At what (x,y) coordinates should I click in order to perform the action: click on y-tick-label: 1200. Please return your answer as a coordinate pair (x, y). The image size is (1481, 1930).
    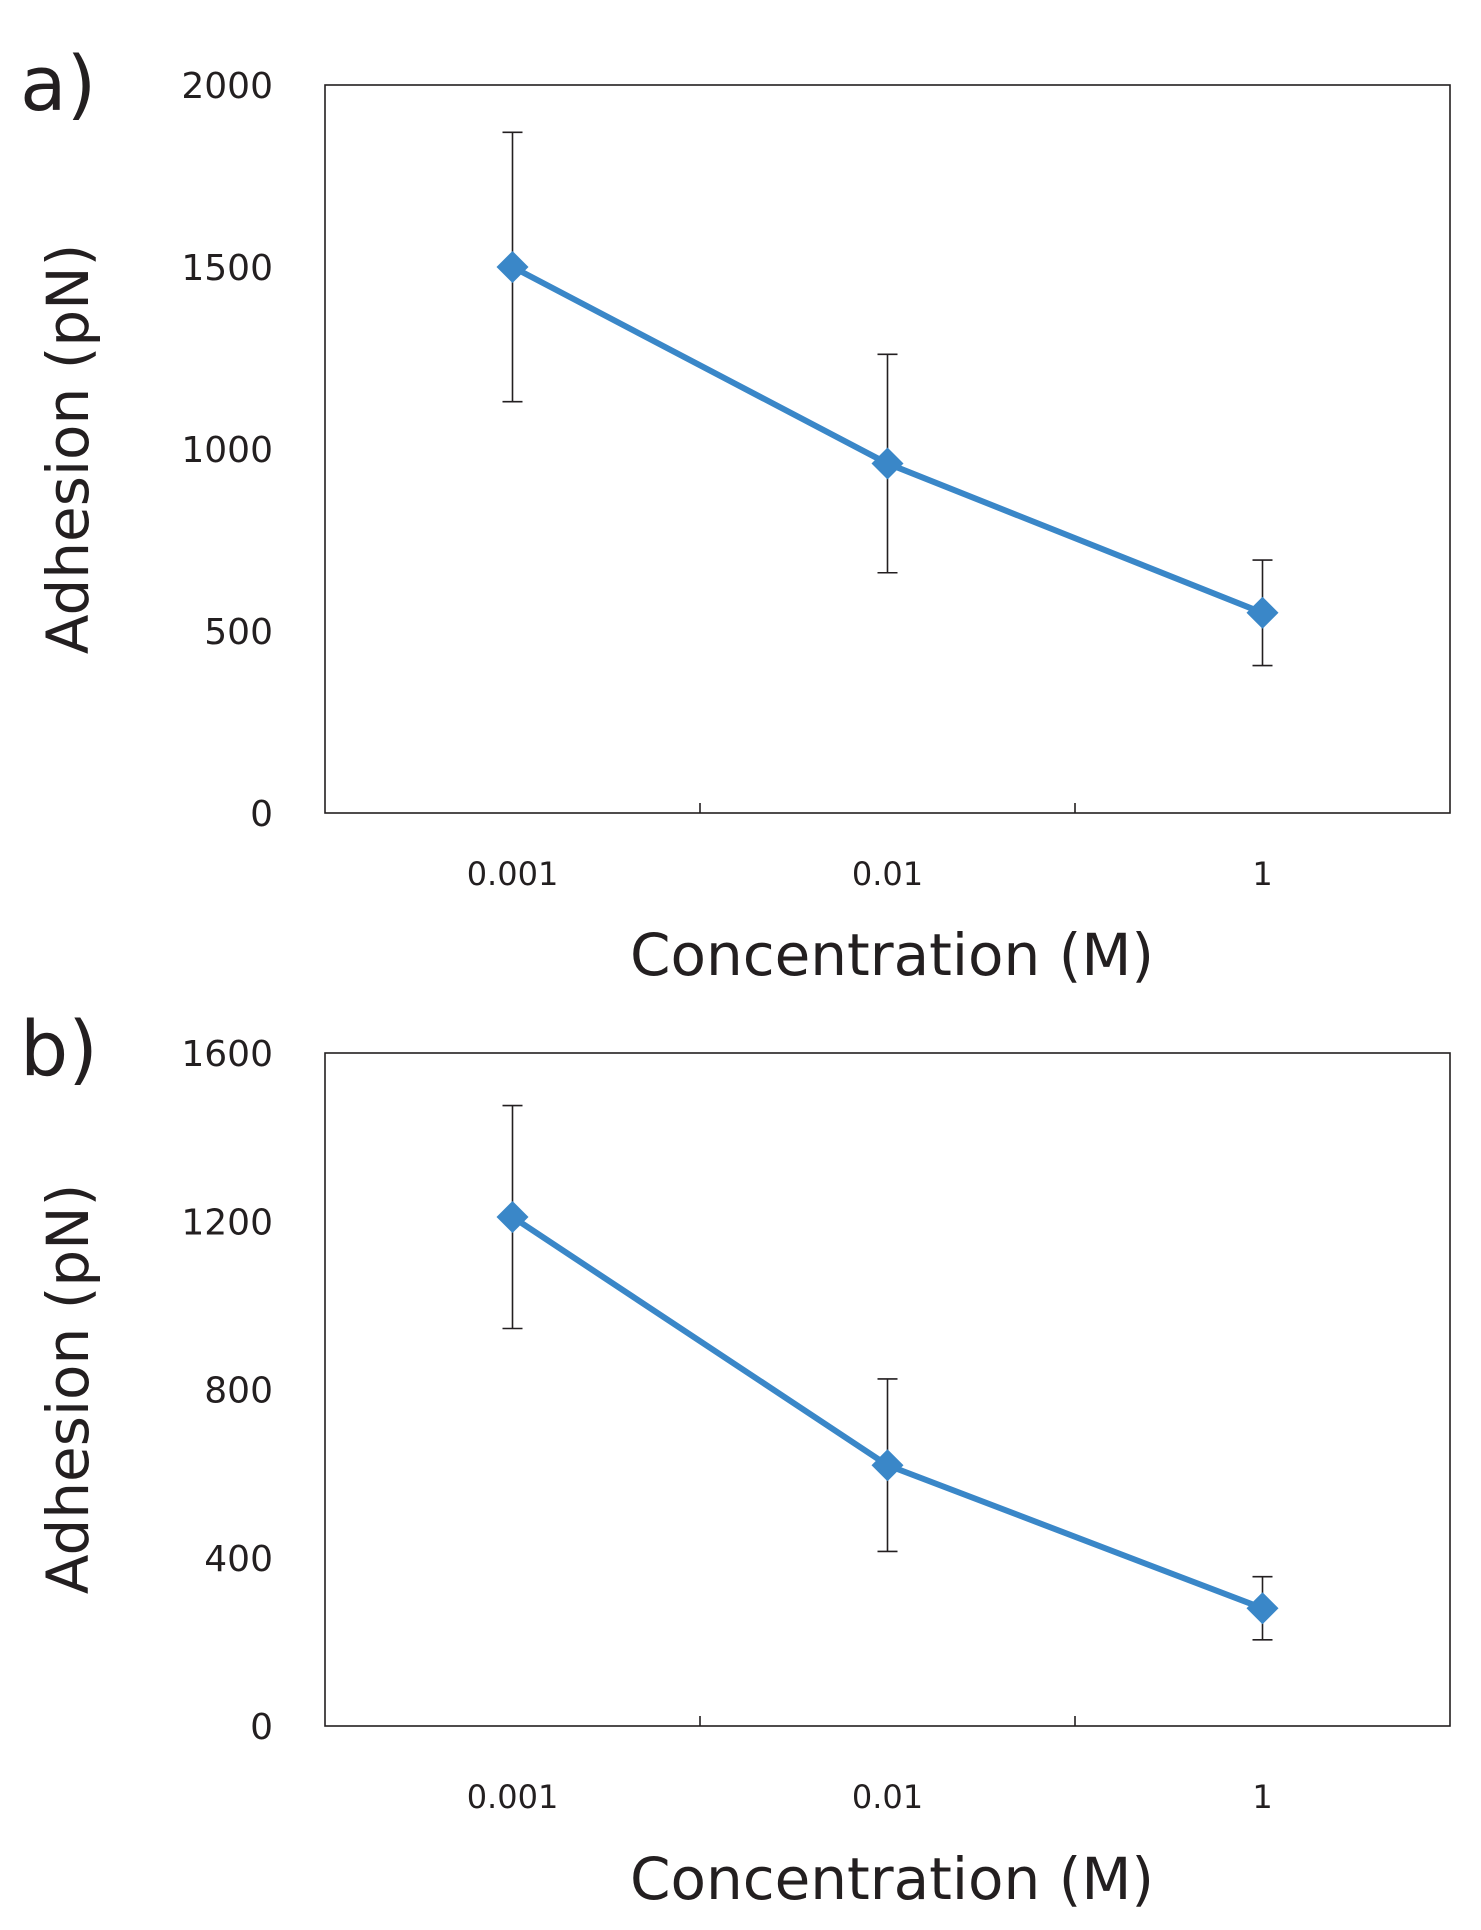
    Looking at the image, I should click on (227, 1222).